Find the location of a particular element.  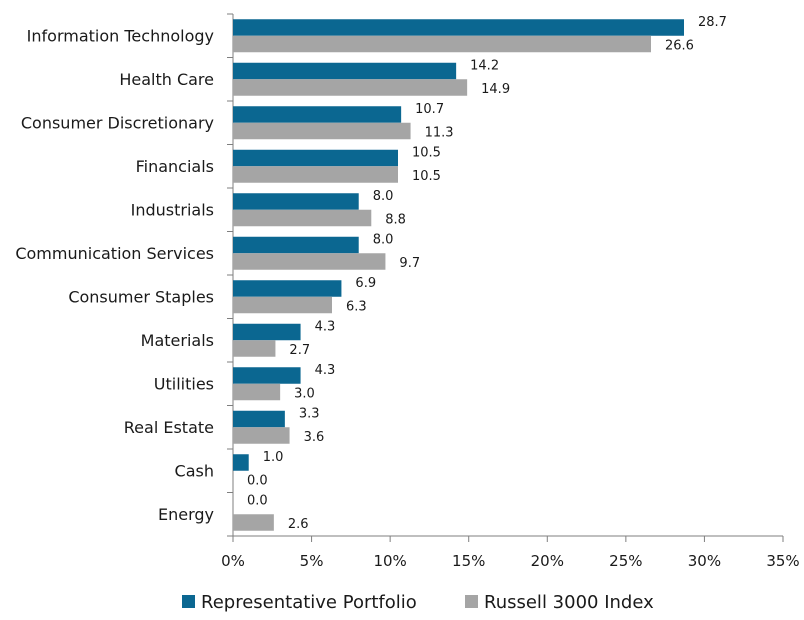

portfolio-value-label: 10.5 is located at coordinates (426, 153).